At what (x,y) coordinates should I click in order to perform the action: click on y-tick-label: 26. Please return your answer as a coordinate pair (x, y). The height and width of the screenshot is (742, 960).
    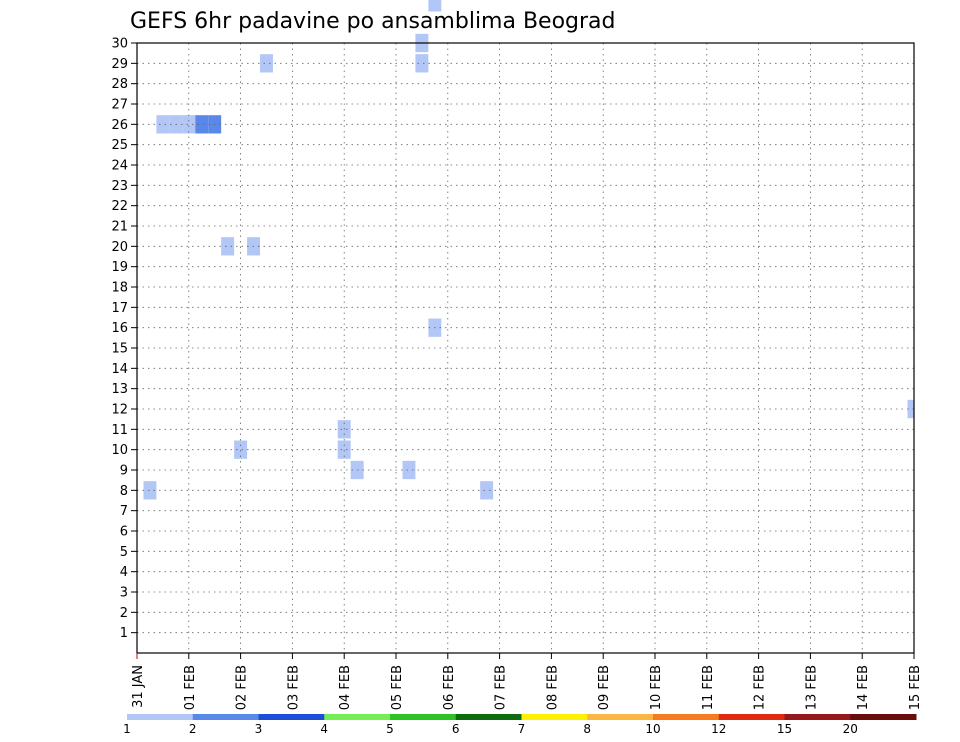
    Looking at the image, I should click on (119, 125).